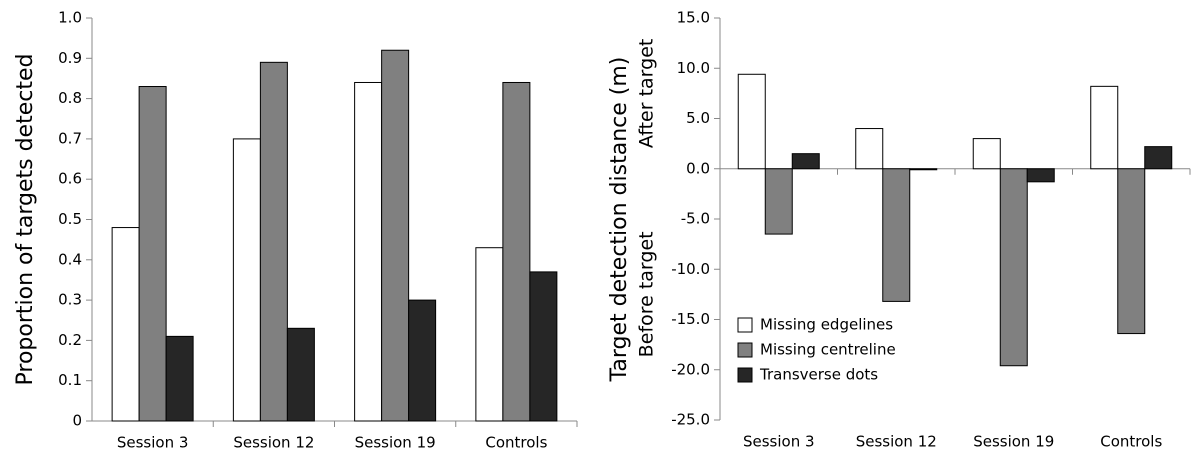 The height and width of the screenshot is (454, 1203). Describe the element at coordinates (70, 380) in the screenshot. I see `y-tick-label: 0.1` at that location.